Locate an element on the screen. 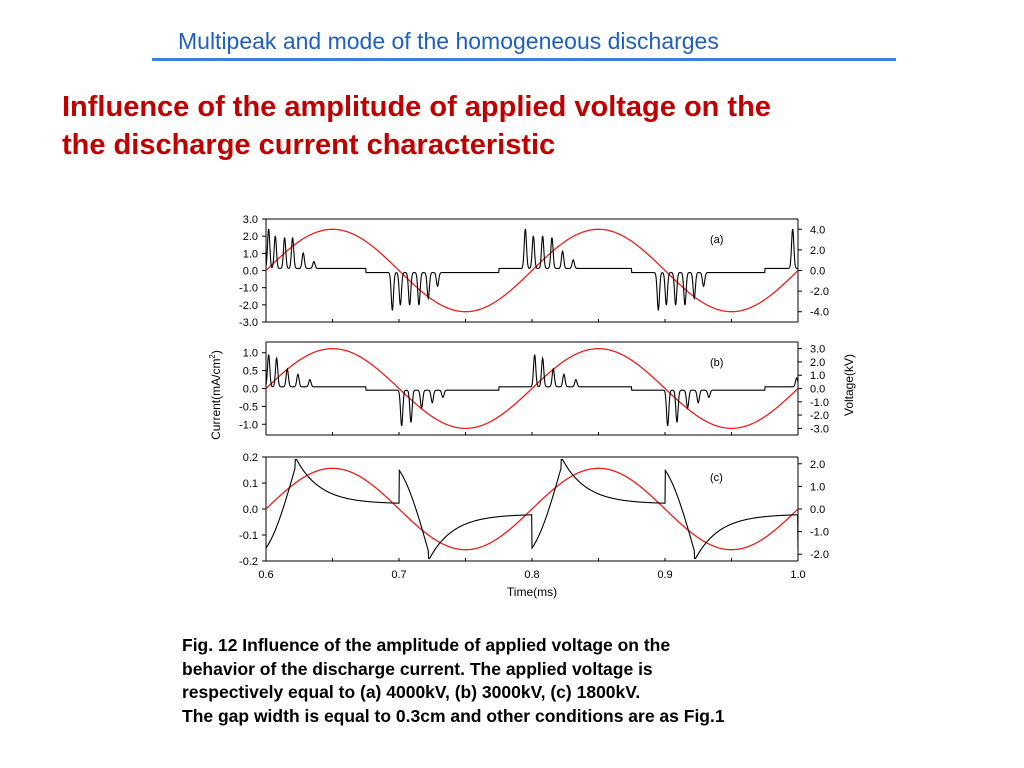 This screenshot has height=768, width=1024. current-tick-label: -0.5 is located at coordinates (248, 407).